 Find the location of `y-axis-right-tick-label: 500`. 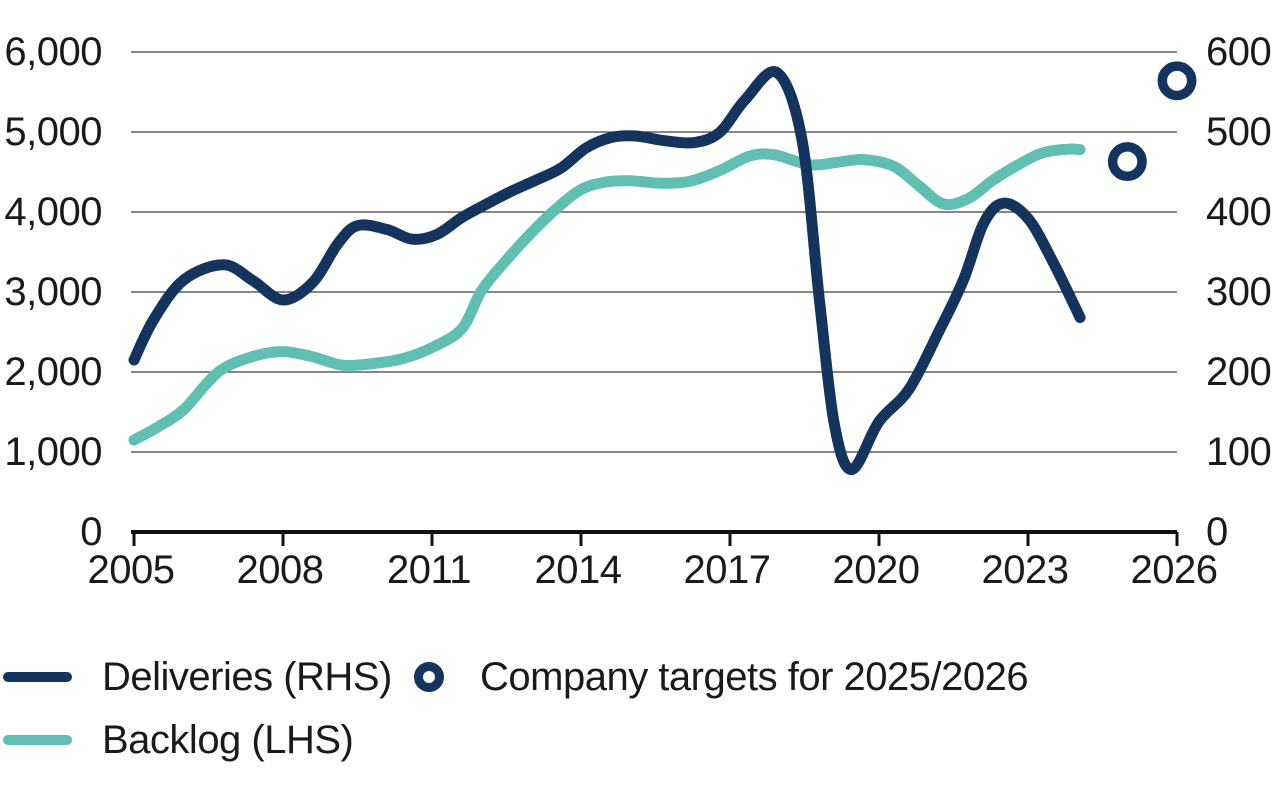

y-axis-right-tick-label: 500 is located at coordinates (1239, 132).